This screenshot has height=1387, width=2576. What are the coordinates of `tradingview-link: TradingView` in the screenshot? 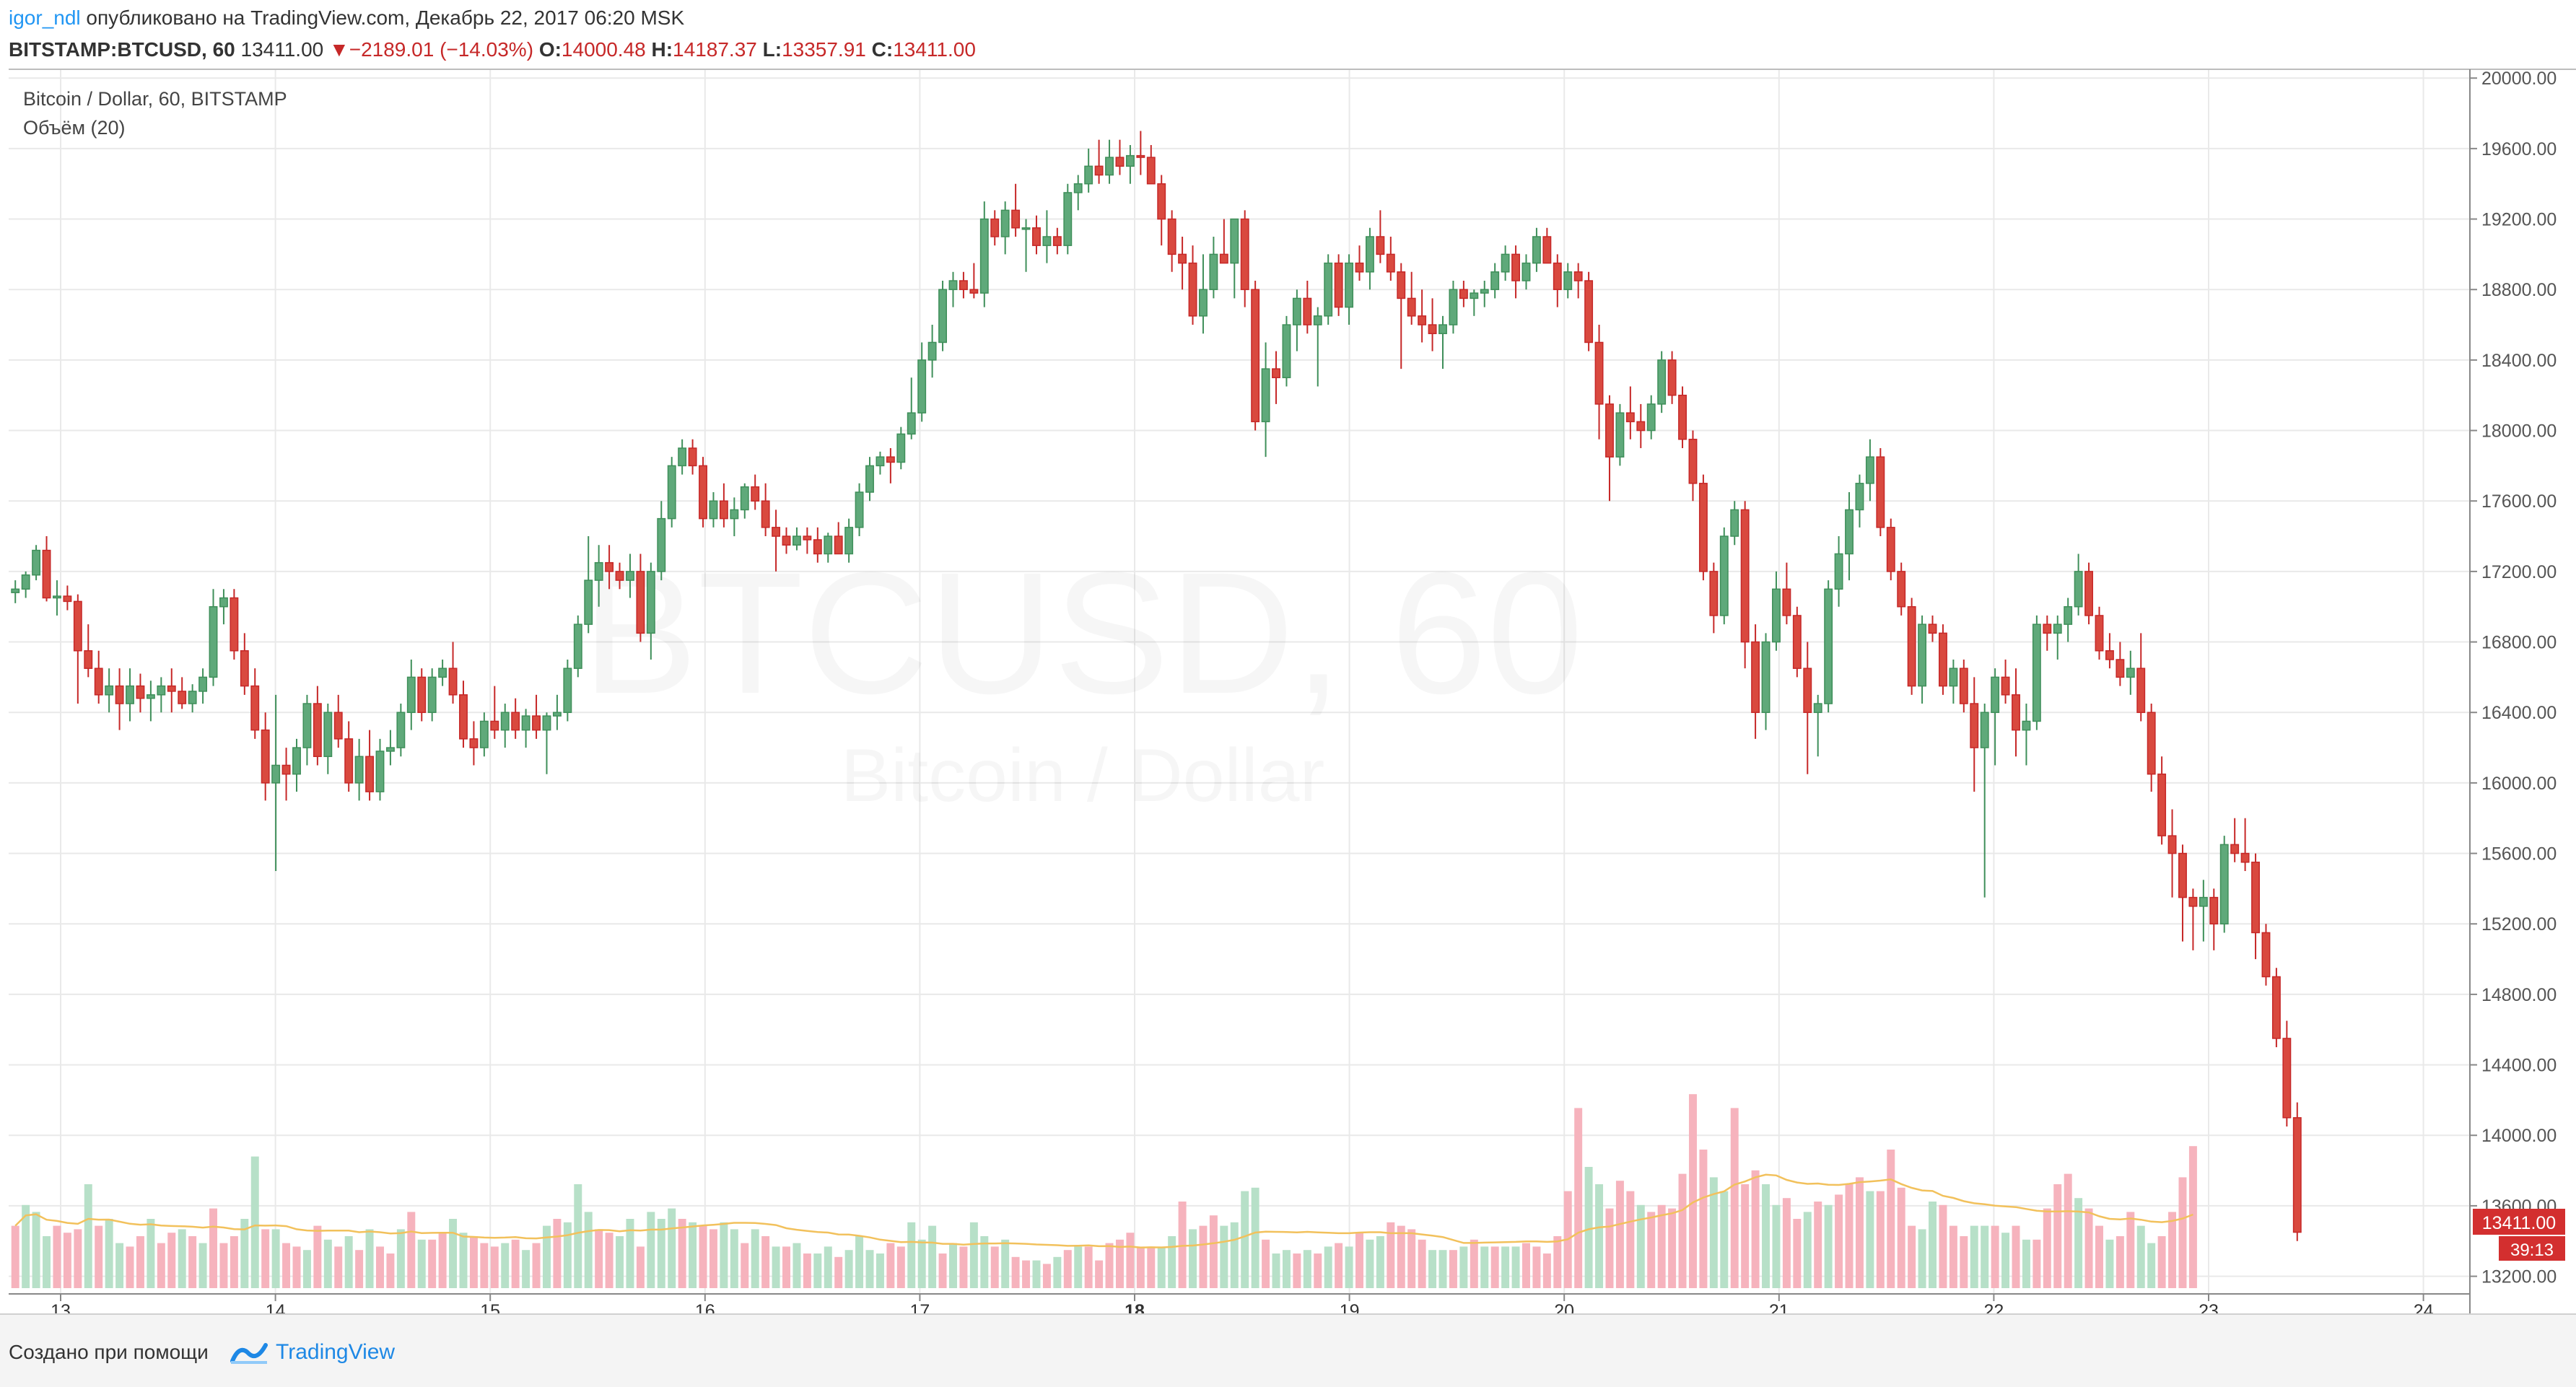 It's located at (312, 1352).